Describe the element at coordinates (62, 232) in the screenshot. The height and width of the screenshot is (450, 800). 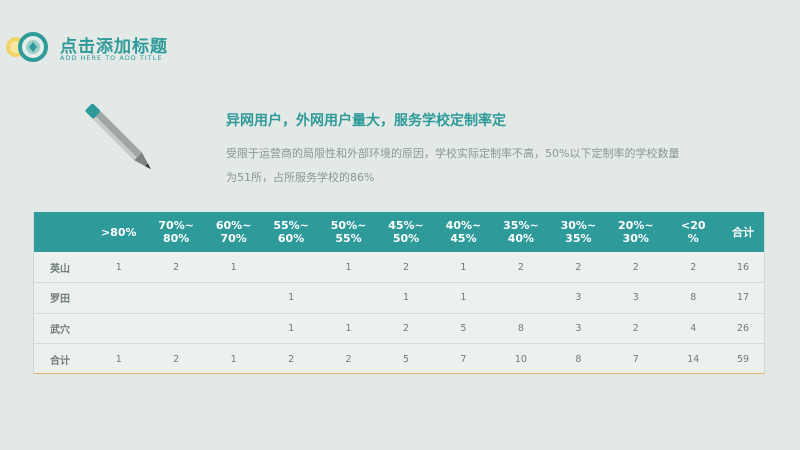
I see `table-header-corner` at that location.